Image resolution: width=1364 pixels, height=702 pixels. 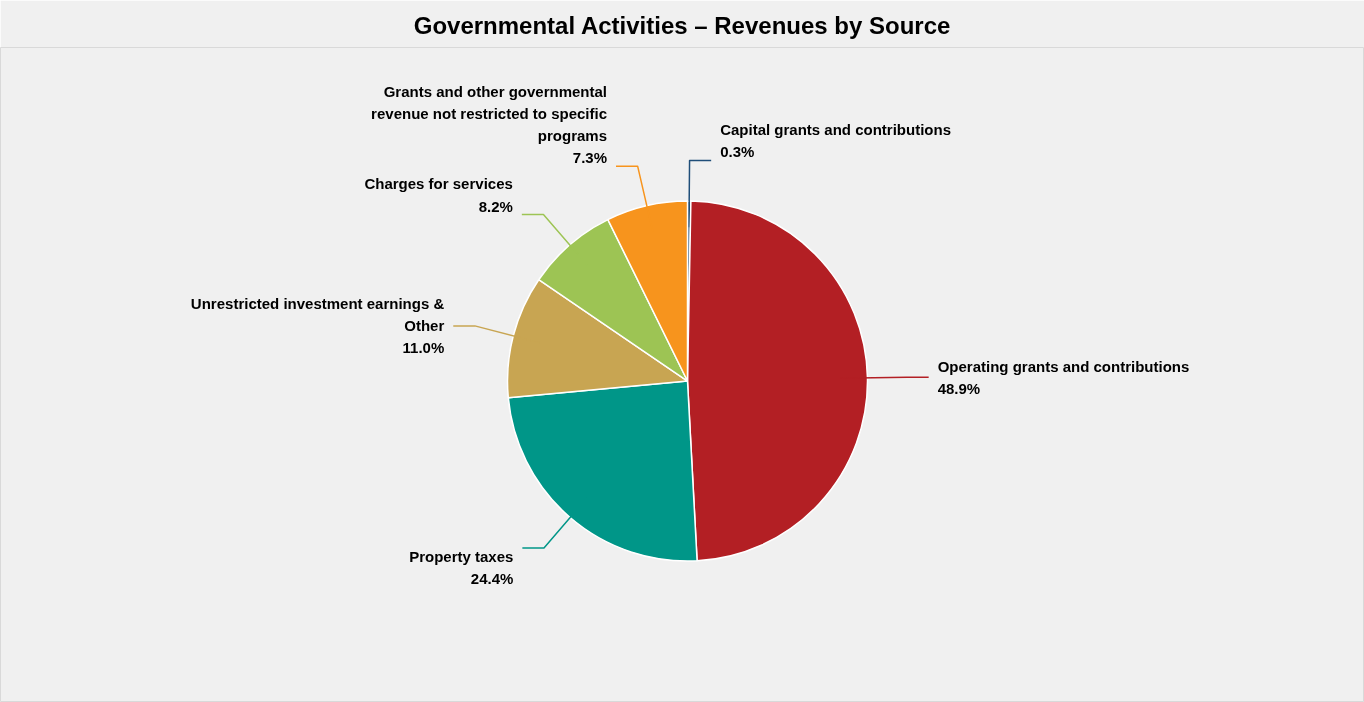 I want to click on data-label: 7.3%, so click(x=590, y=158).